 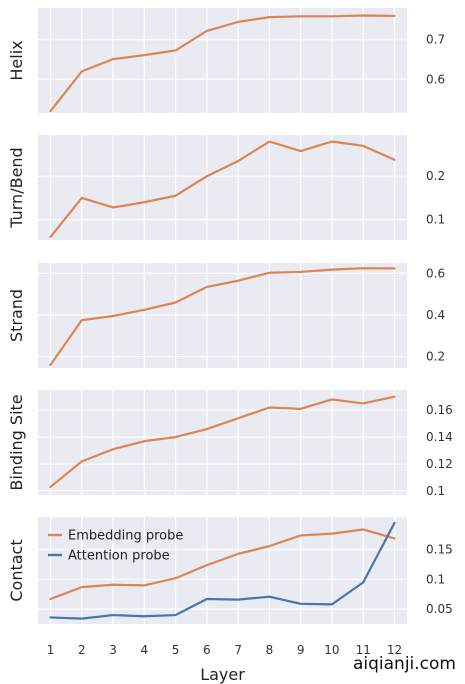 I want to click on panel-turn-bend-background, so click(x=222, y=187).